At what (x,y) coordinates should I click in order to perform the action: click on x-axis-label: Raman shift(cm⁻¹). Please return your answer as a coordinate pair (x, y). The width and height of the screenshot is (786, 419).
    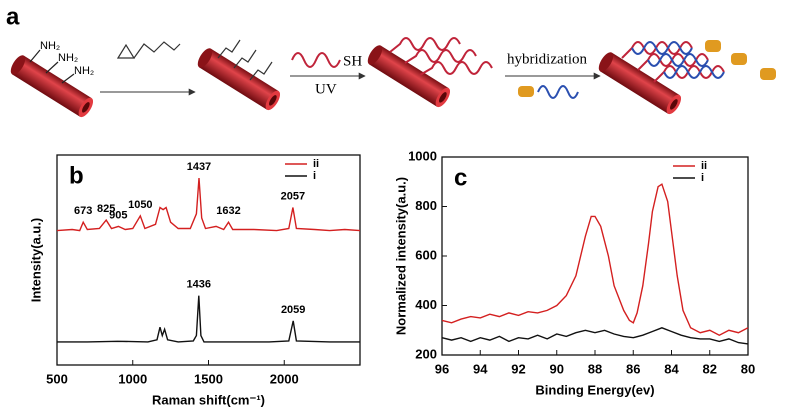
    Looking at the image, I should click on (208, 399).